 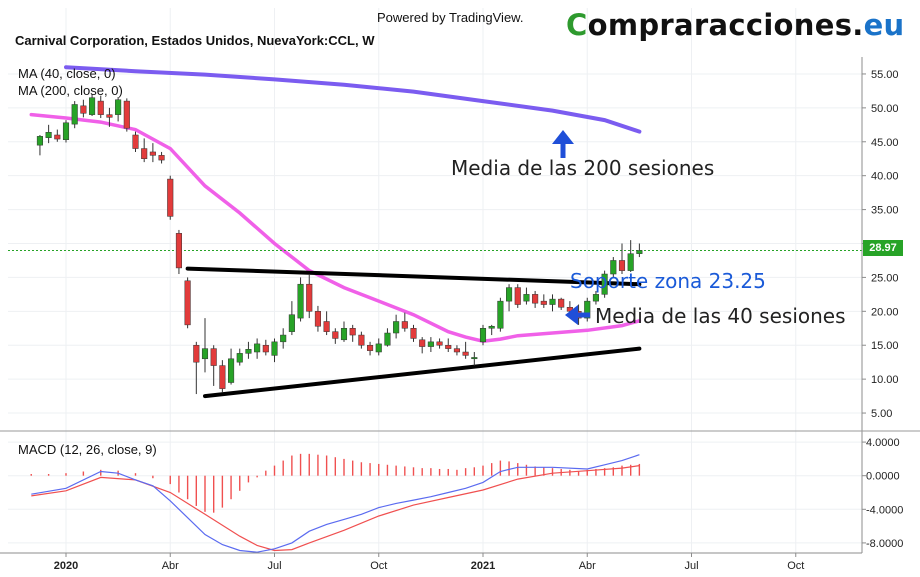 I want to click on brand-name: ompraracciones., so click(x=725, y=25).